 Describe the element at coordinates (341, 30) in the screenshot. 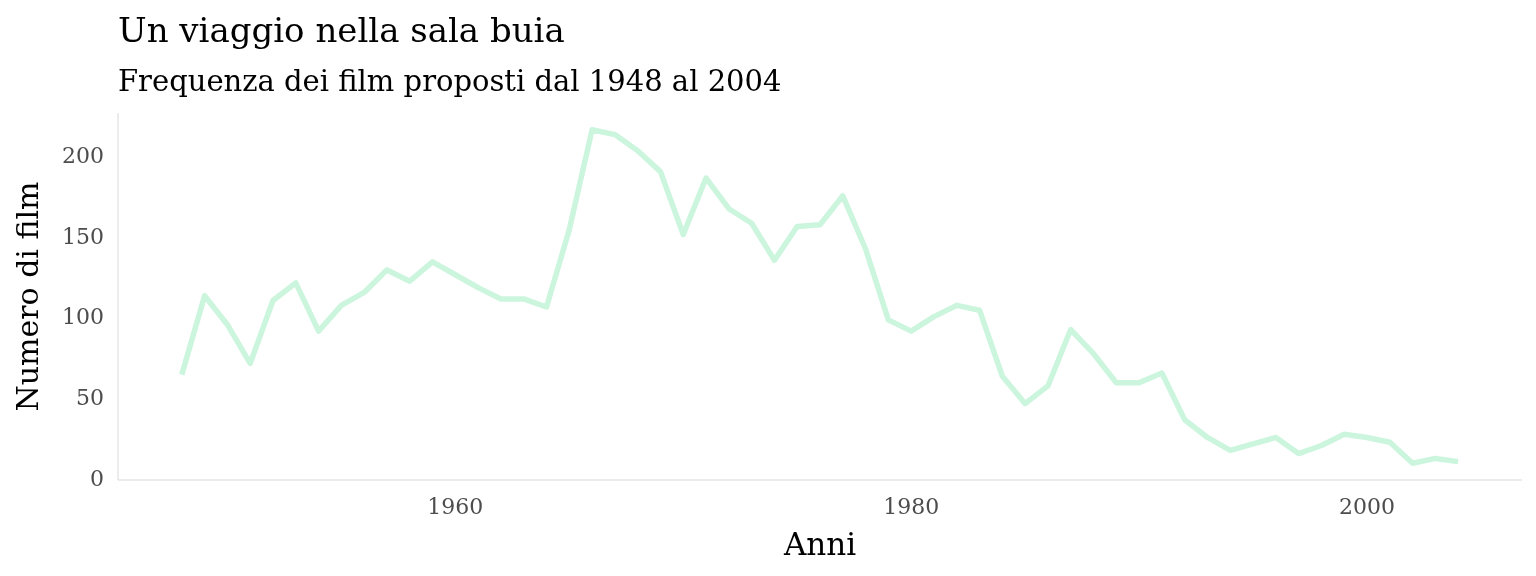

I see `chart-title: Un viaggio nella sala buia` at that location.